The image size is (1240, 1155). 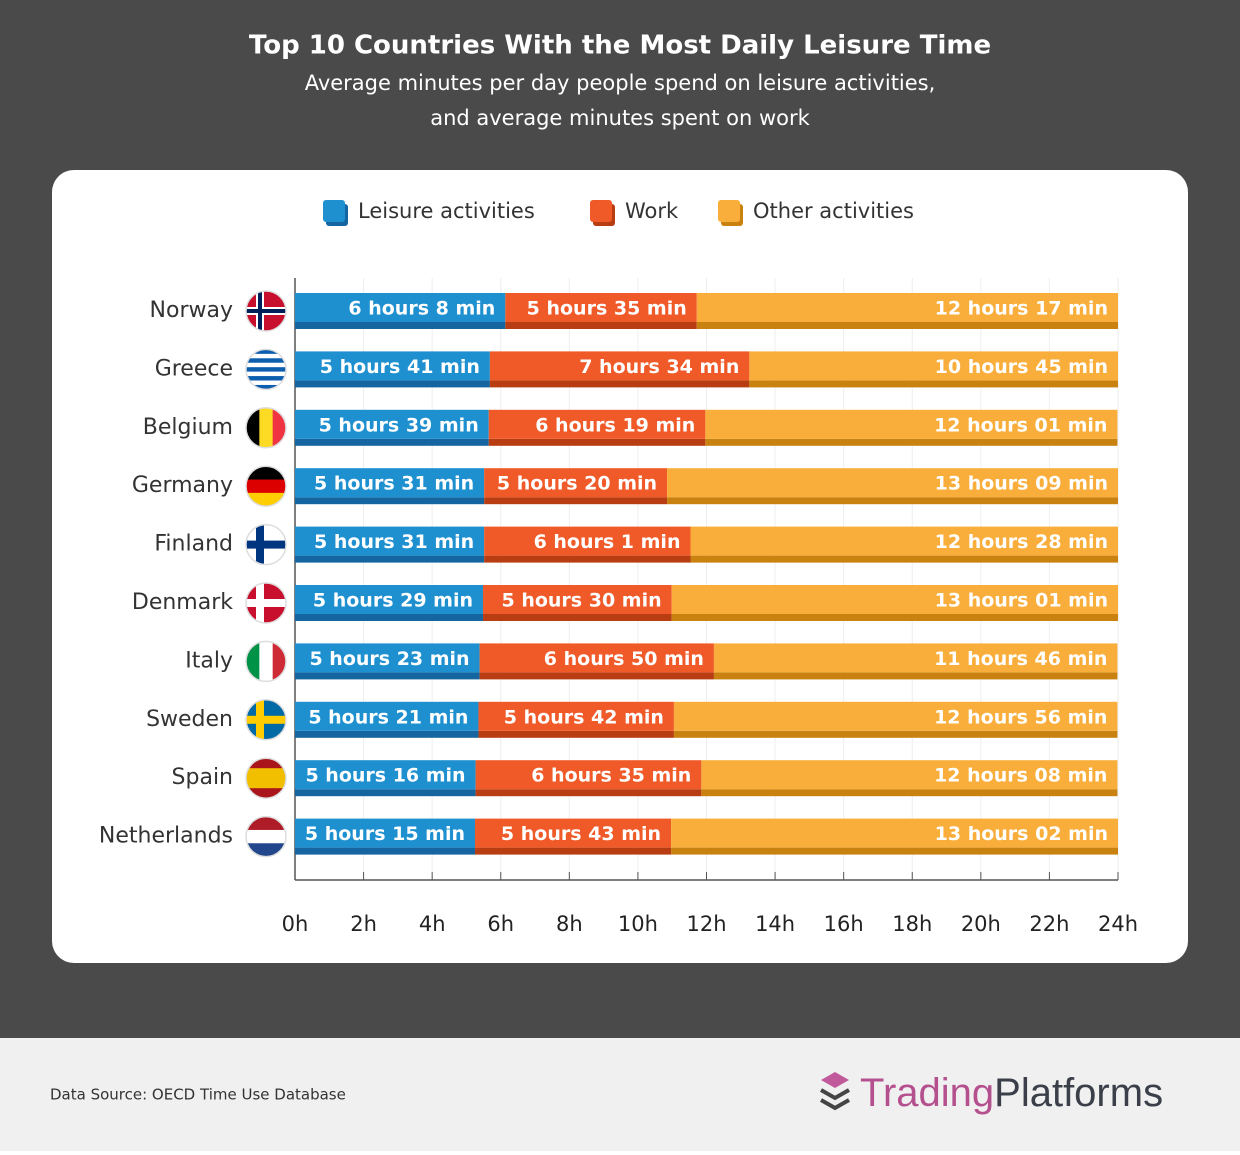 What do you see at coordinates (927, 1093) in the screenshot?
I see `brand-part: Trading` at bounding box center [927, 1093].